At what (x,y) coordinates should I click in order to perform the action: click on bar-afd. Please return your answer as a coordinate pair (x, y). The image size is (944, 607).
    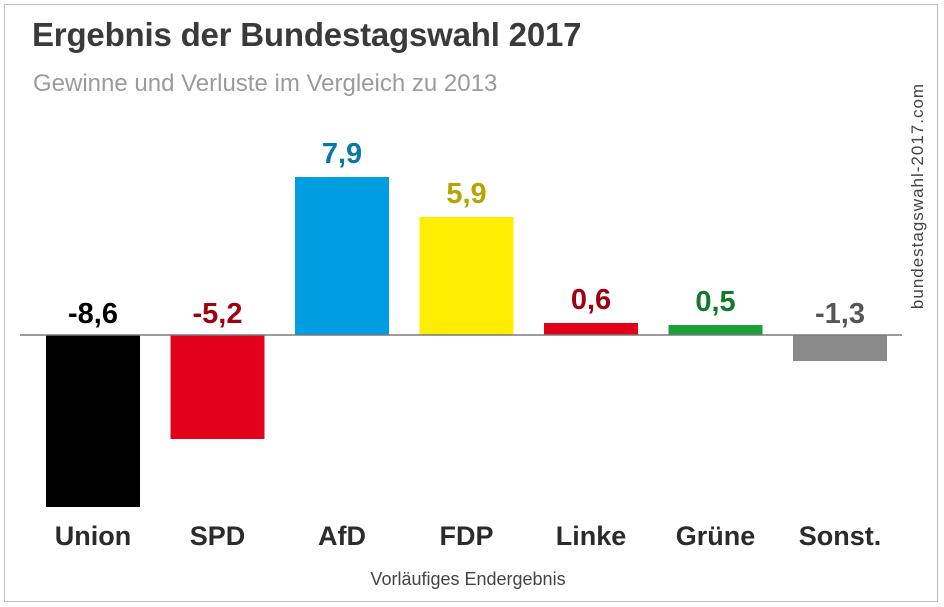
    Looking at the image, I should click on (342, 256).